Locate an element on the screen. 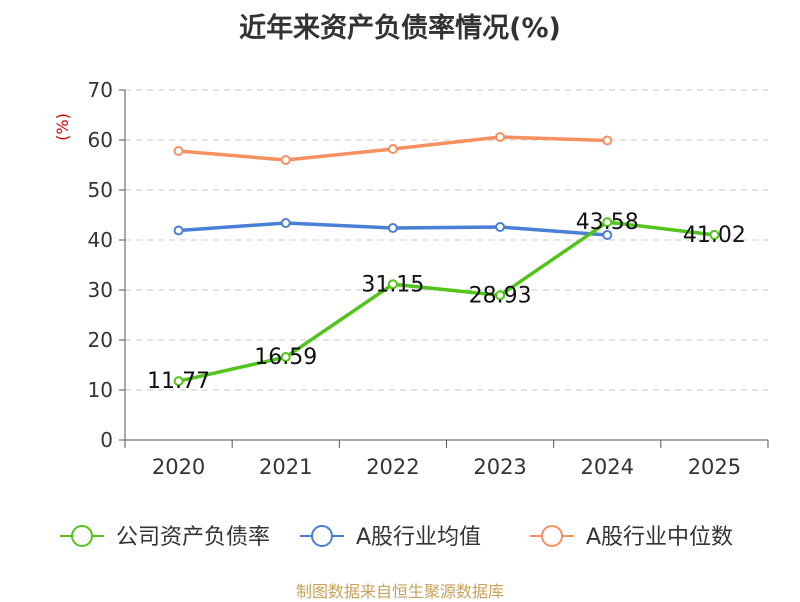  y-tick-label: 40 is located at coordinates (100, 240).